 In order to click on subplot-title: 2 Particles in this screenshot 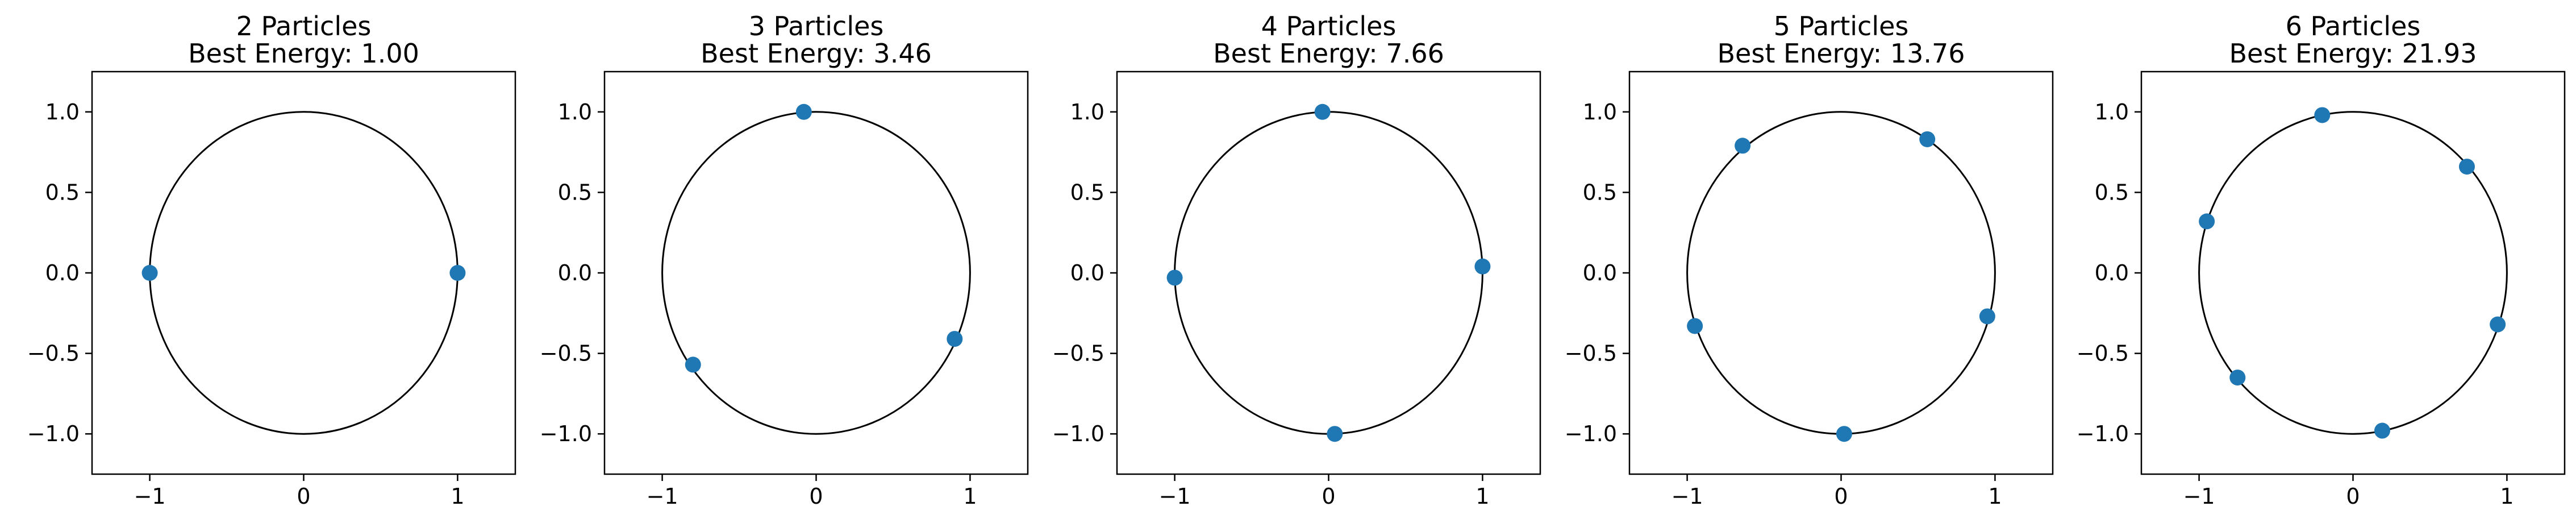, I will do `click(304, 26)`.